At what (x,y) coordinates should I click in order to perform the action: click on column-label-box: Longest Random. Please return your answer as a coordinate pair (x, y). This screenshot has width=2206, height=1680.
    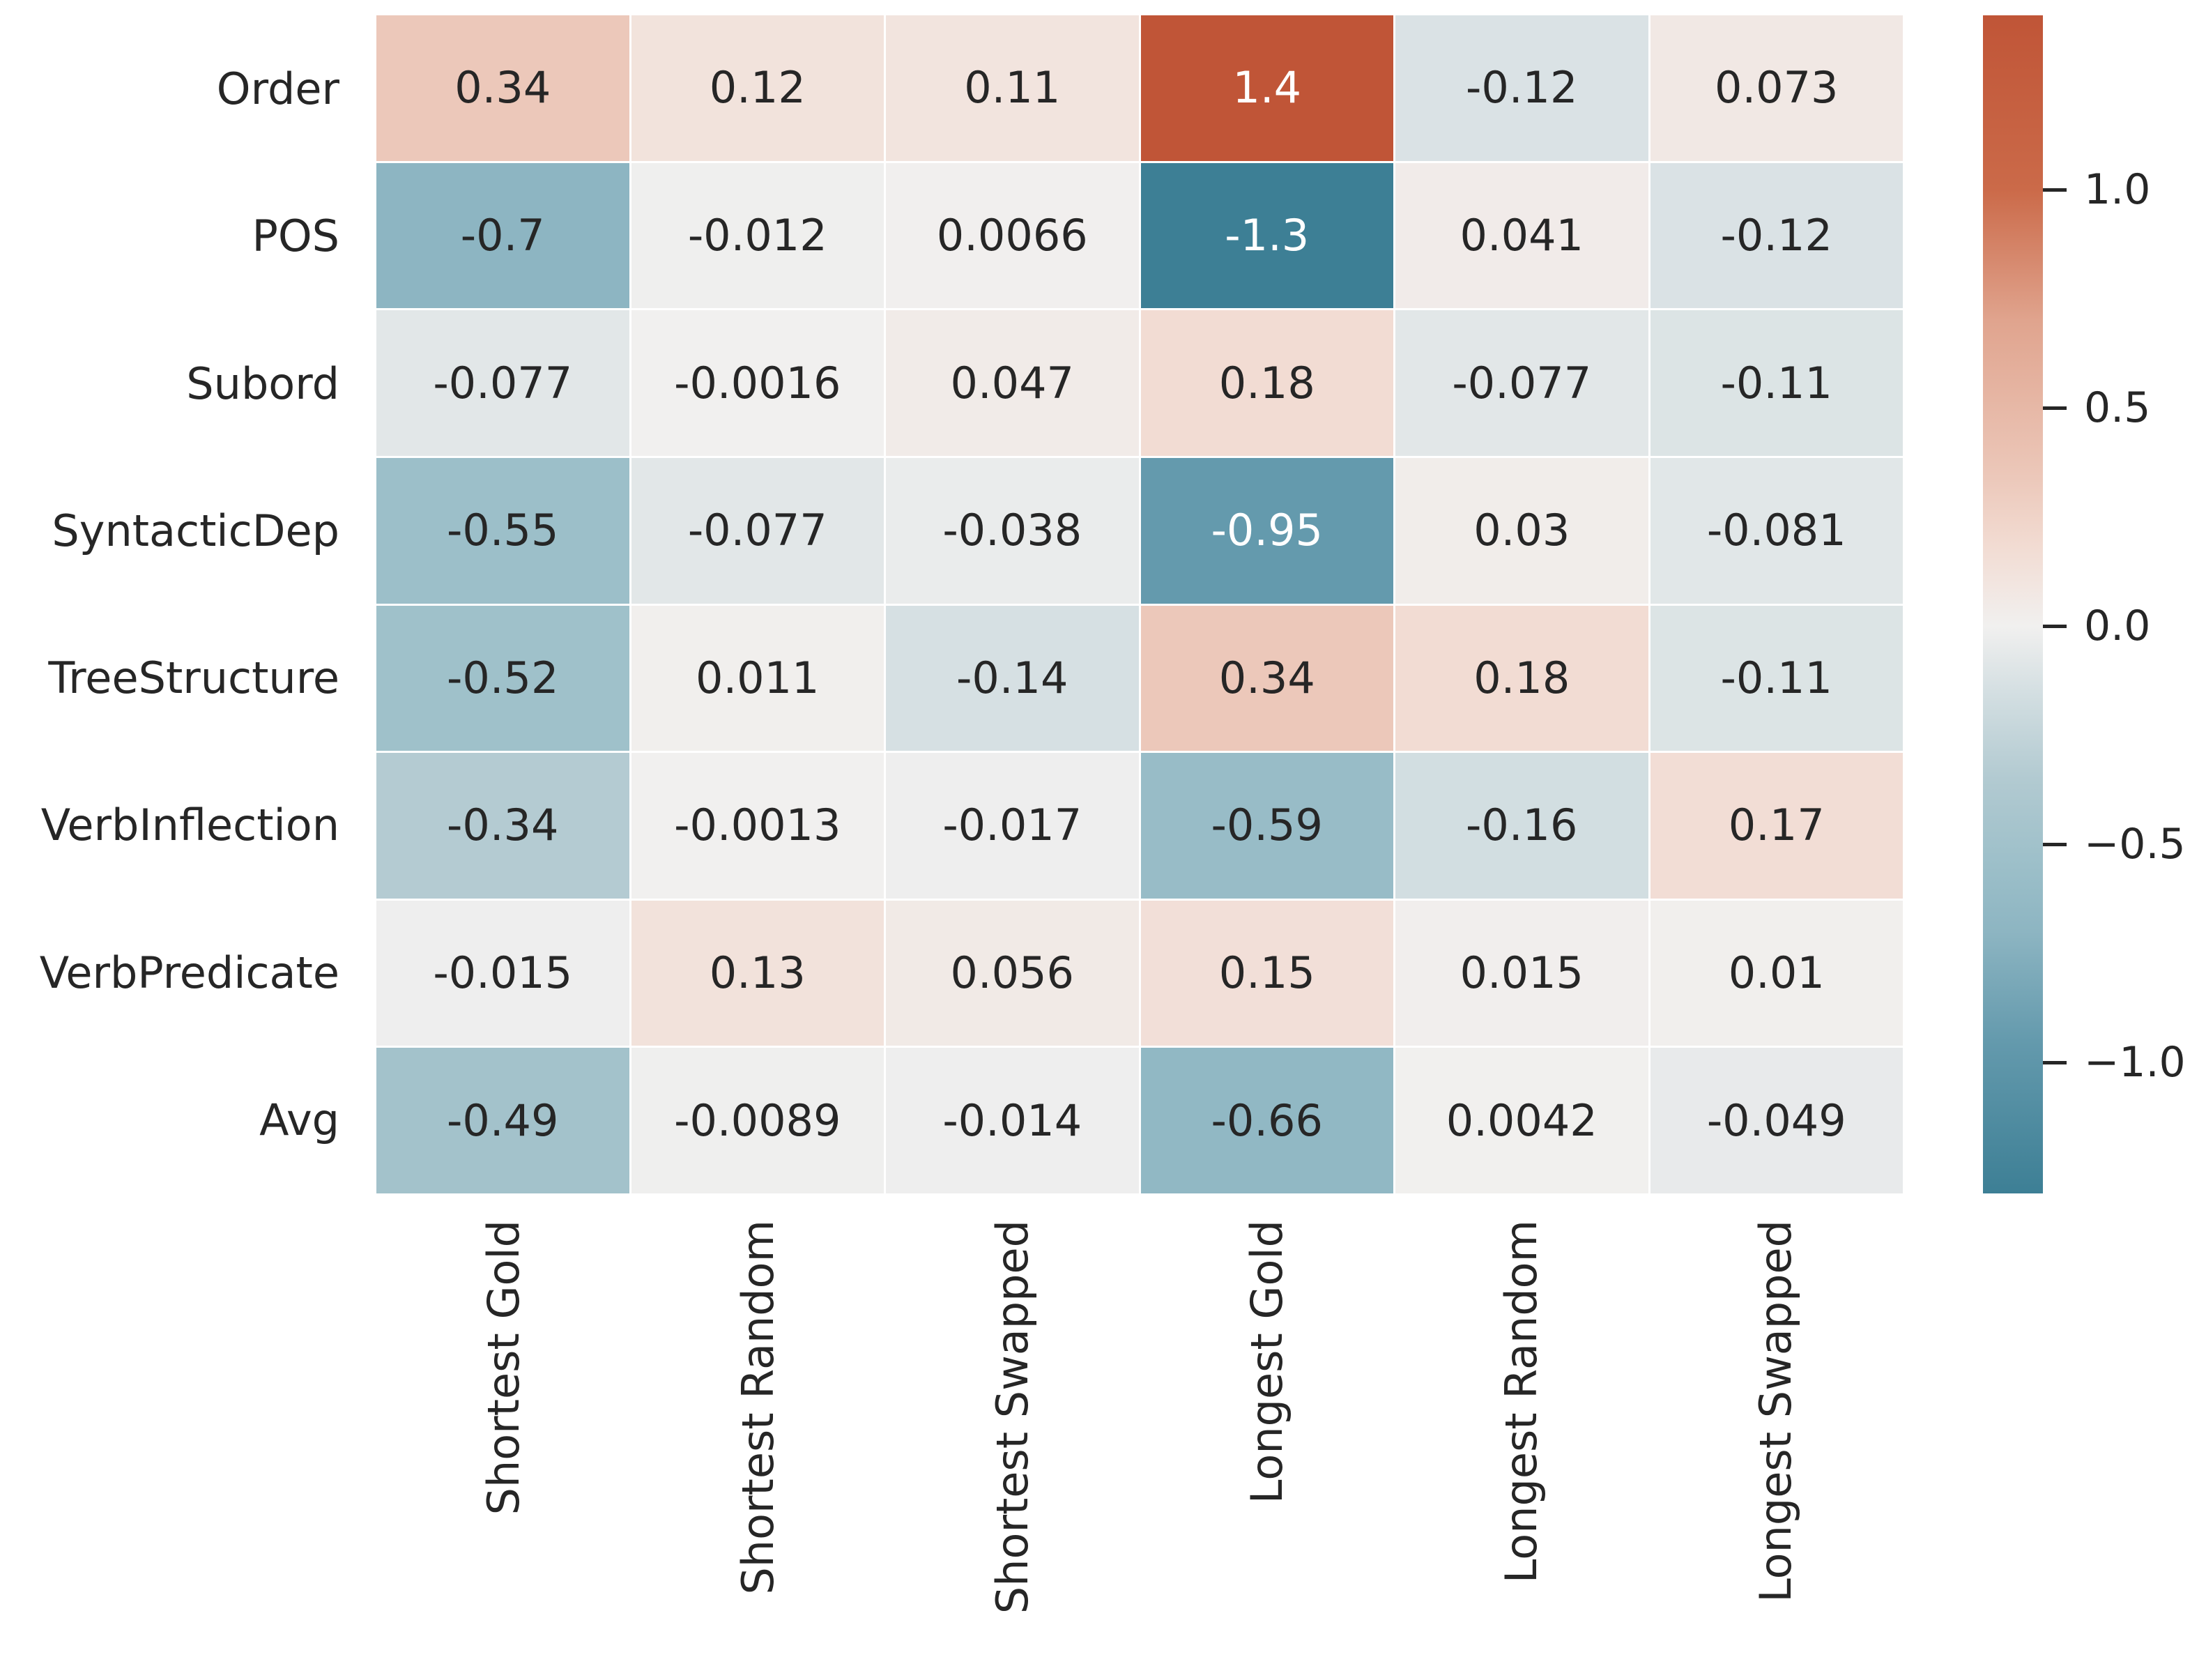
    Looking at the image, I should click on (1521, 1450).